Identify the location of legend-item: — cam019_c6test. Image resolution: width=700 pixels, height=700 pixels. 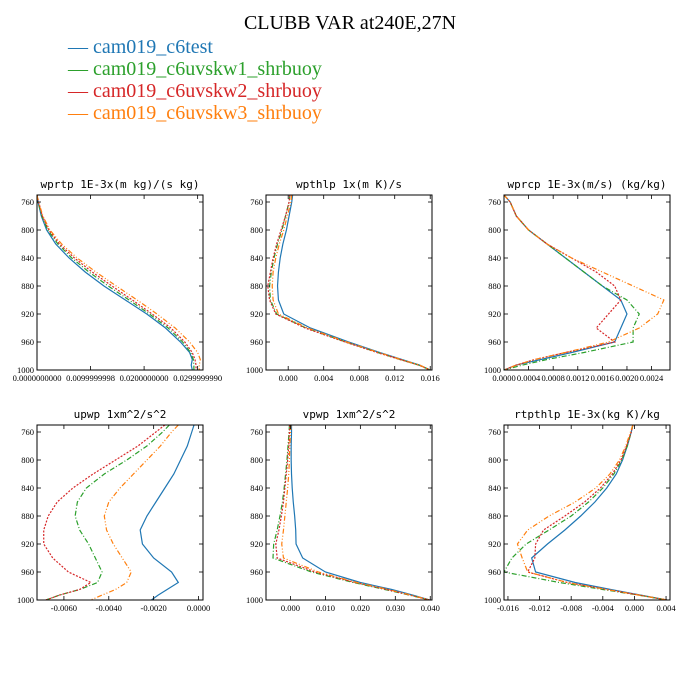
(195, 47).